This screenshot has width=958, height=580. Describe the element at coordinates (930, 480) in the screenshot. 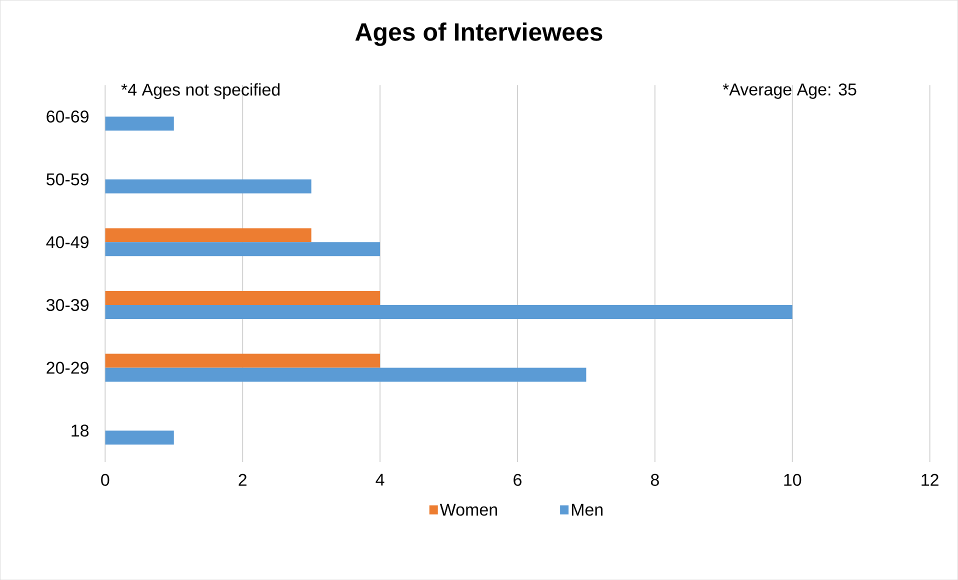

I see `x-tick-label: 12` at that location.